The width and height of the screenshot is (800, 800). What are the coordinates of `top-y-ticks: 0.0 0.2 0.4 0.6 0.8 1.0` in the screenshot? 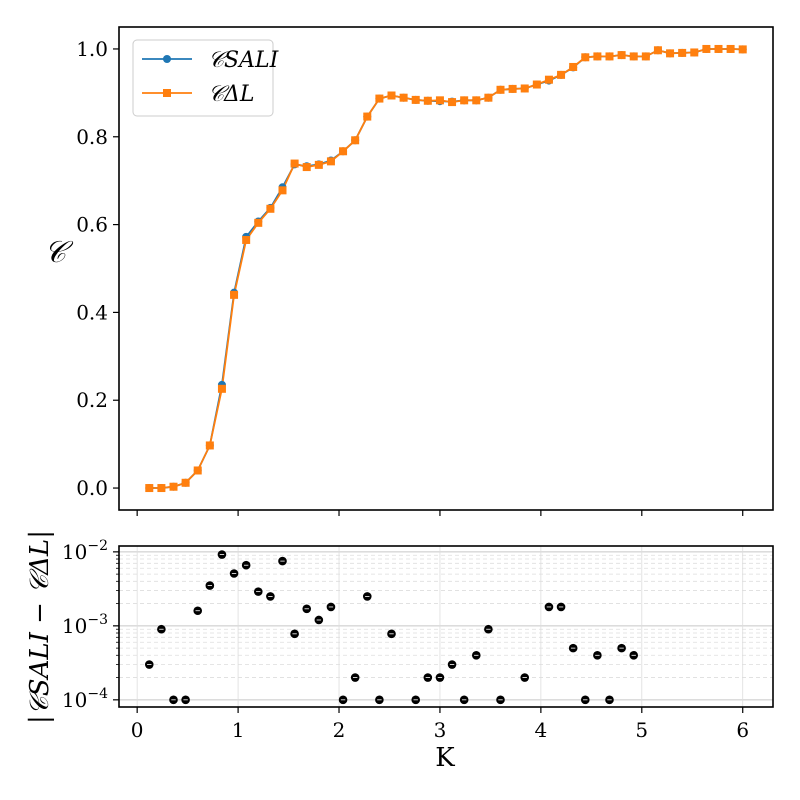 It's located at (97, 268).